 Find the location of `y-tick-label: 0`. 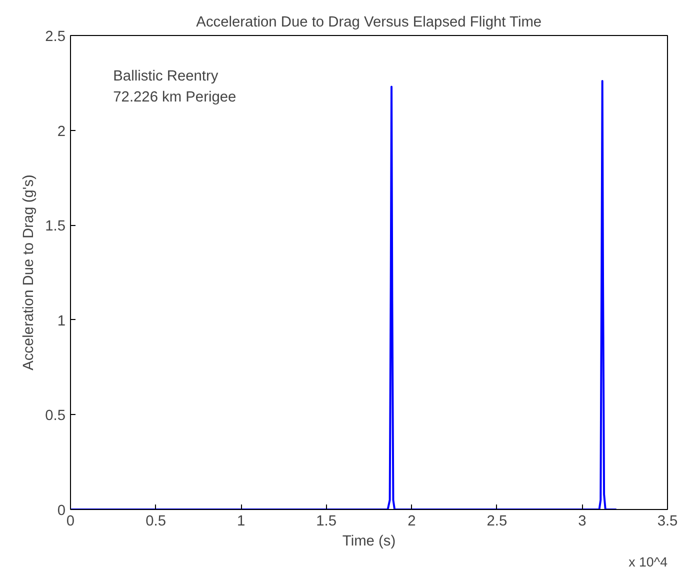

y-tick-label: 0 is located at coordinates (61, 511).